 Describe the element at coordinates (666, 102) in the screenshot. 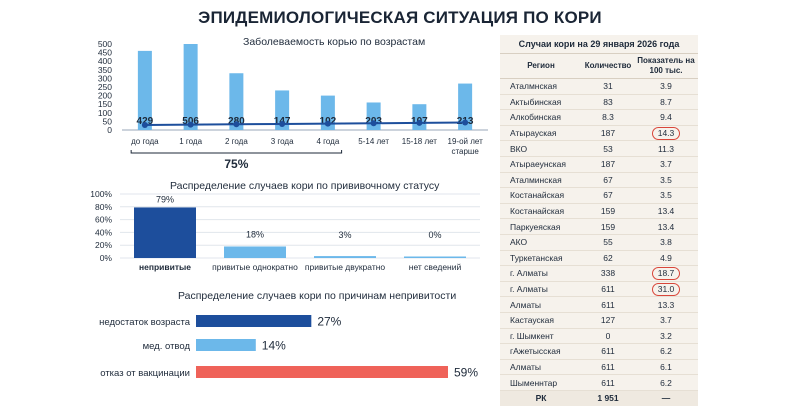

I see `rate-cell: 8.7` at that location.